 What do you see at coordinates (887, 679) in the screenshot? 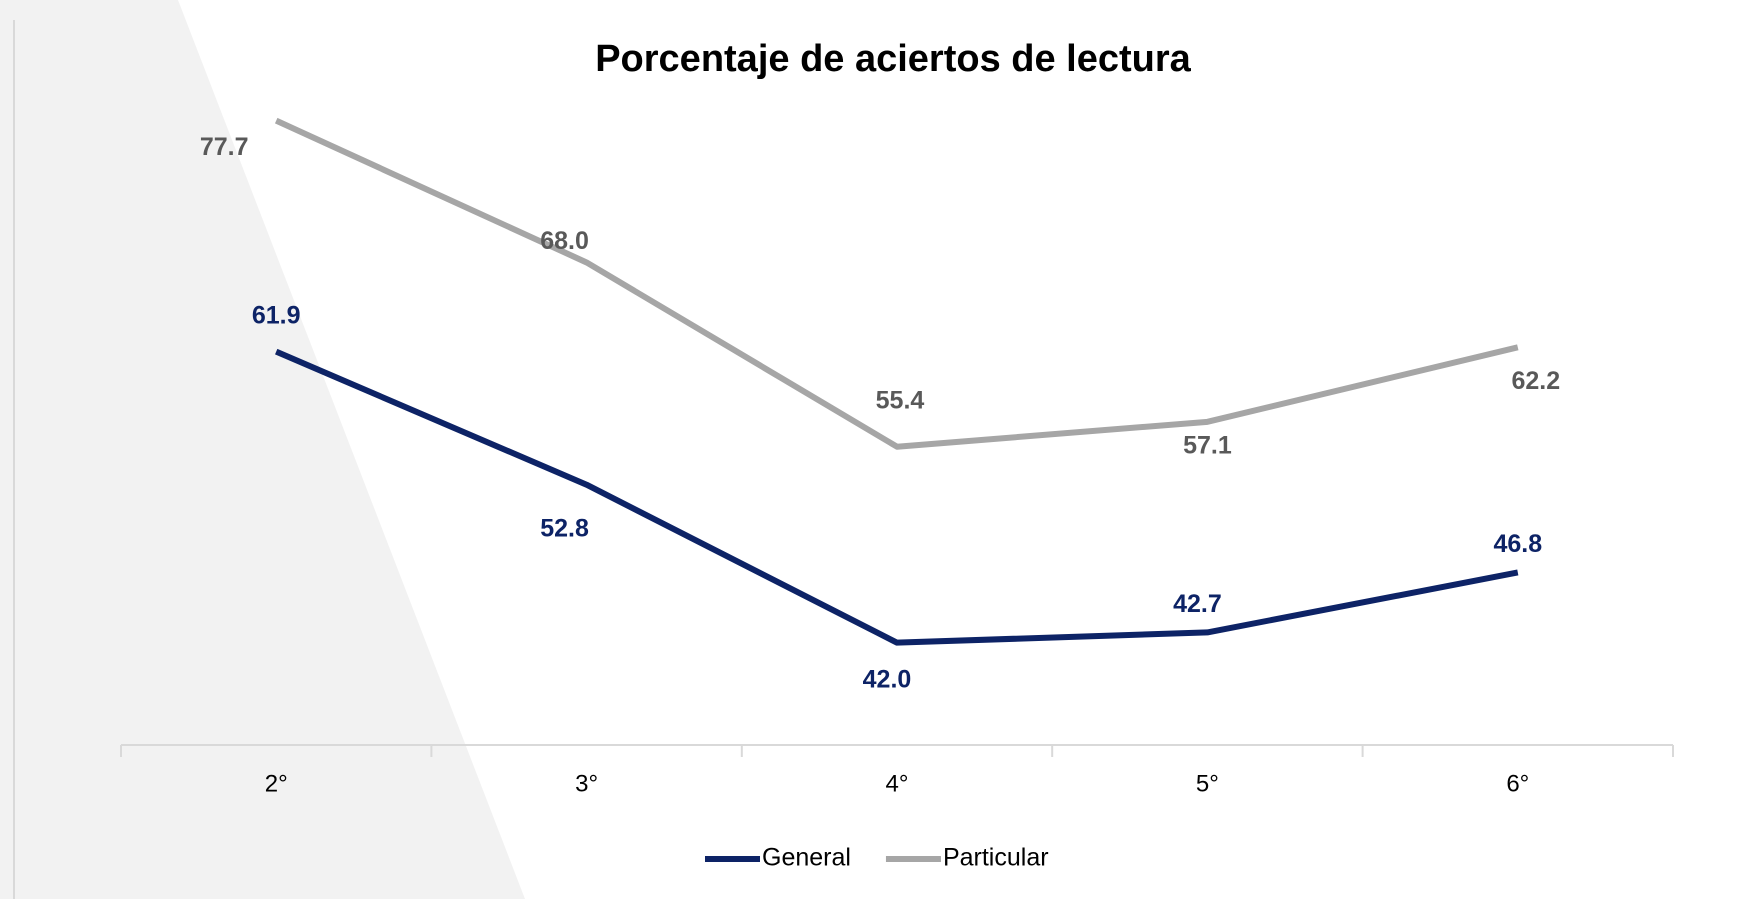
I see `data-label: 42.0` at bounding box center [887, 679].